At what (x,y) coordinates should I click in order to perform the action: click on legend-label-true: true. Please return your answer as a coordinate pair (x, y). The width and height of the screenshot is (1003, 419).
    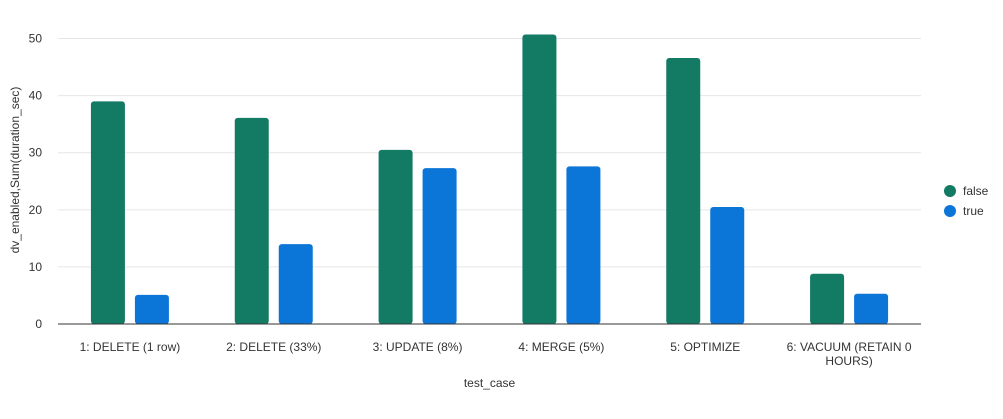
    Looking at the image, I should click on (973, 211).